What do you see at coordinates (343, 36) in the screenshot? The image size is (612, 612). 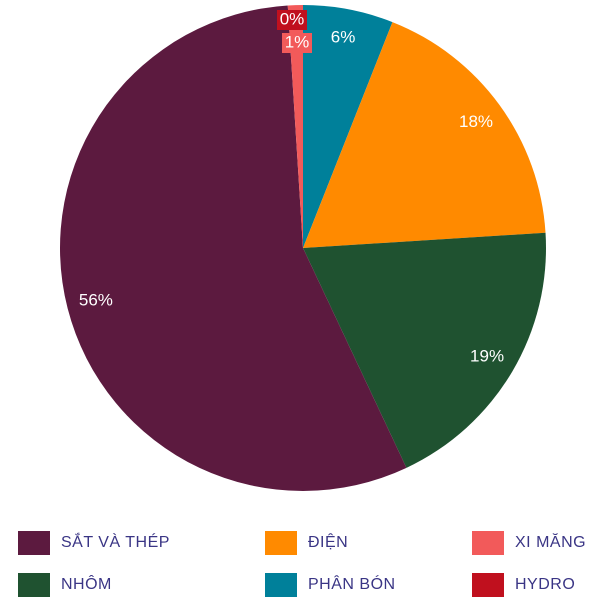 I see `data-label: 6%` at bounding box center [343, 36].